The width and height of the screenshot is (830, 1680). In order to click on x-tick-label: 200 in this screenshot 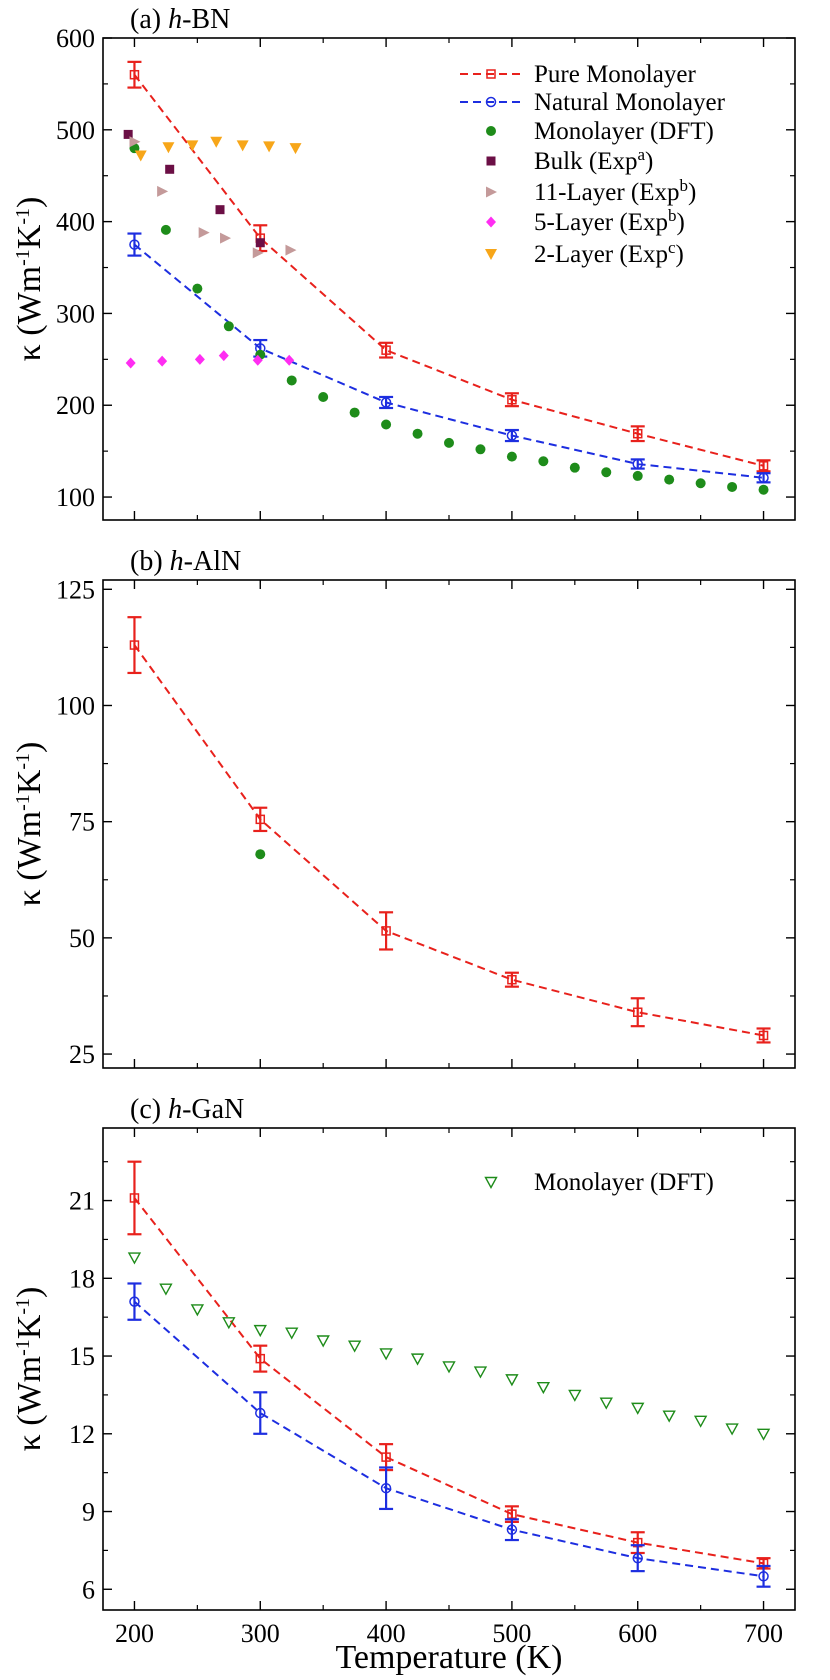, I will do `click(134, 1633)`.